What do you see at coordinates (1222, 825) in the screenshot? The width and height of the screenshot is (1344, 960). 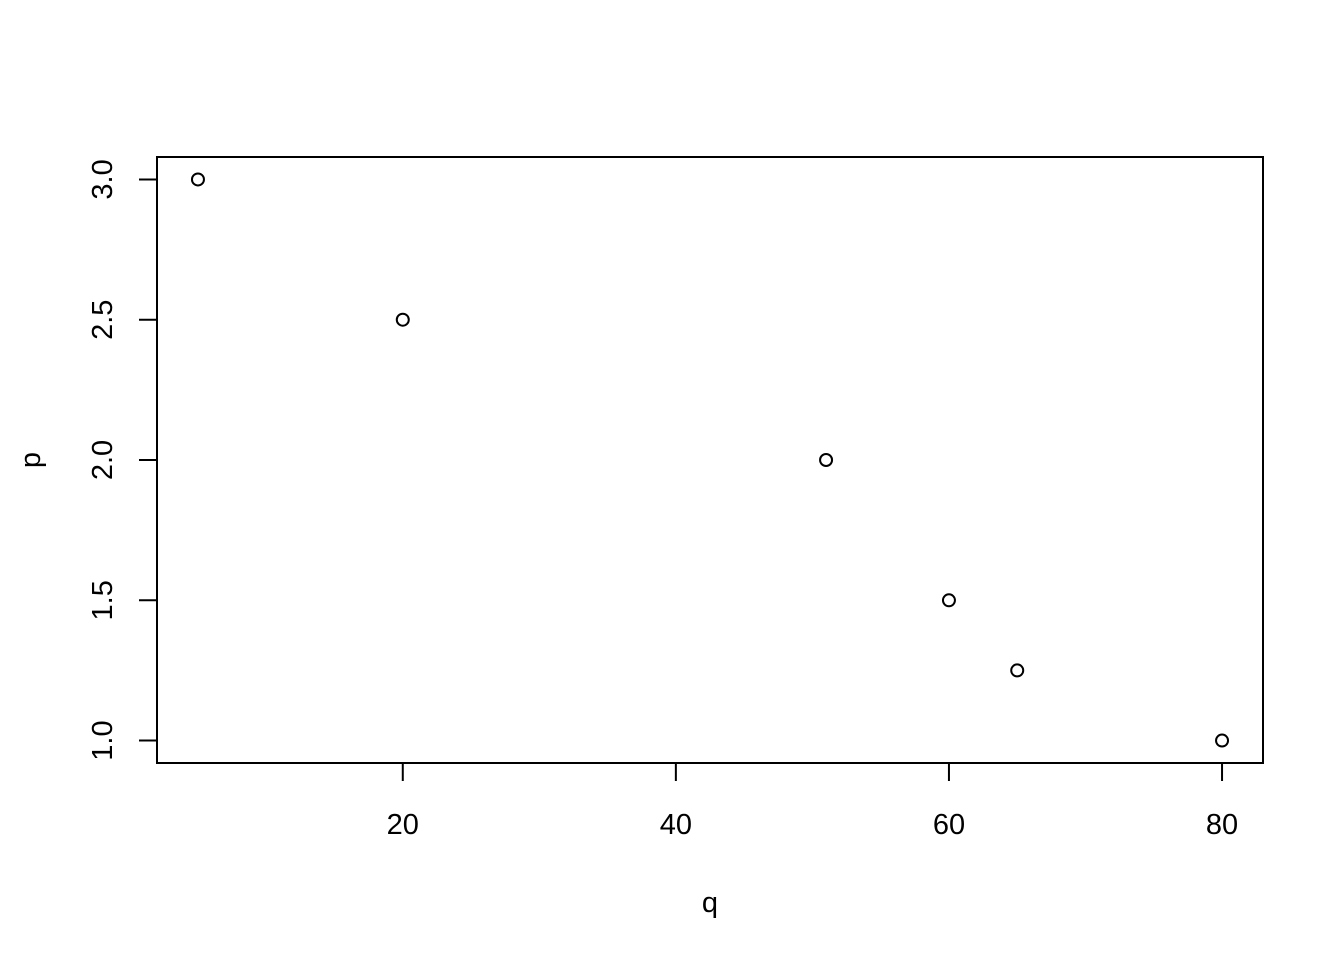 I see `x-tick-label: 80` at bounding box center [1222, 825].